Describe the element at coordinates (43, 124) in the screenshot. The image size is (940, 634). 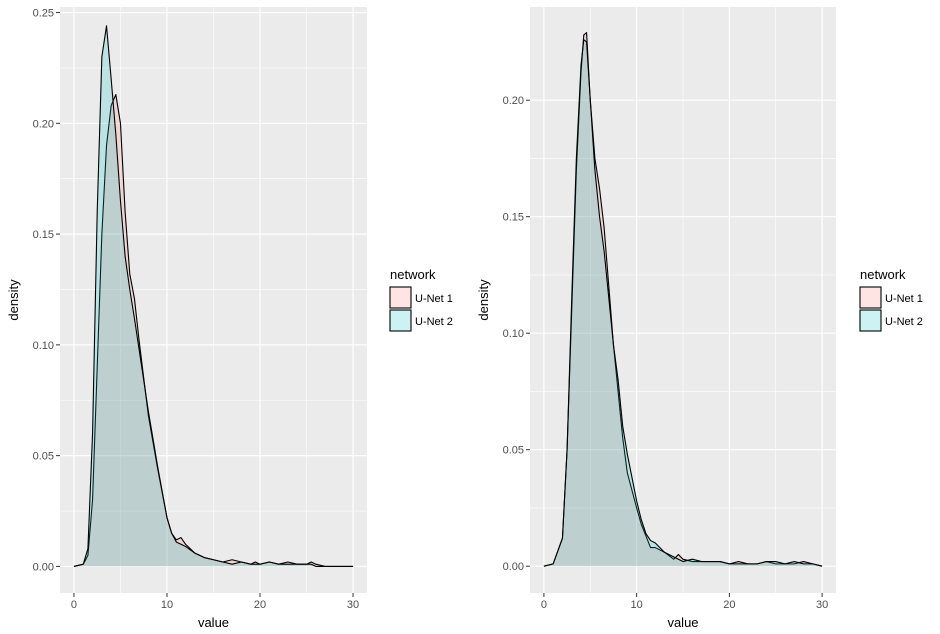
I see `panel-1-y-tick-label: 0.20` at that location.